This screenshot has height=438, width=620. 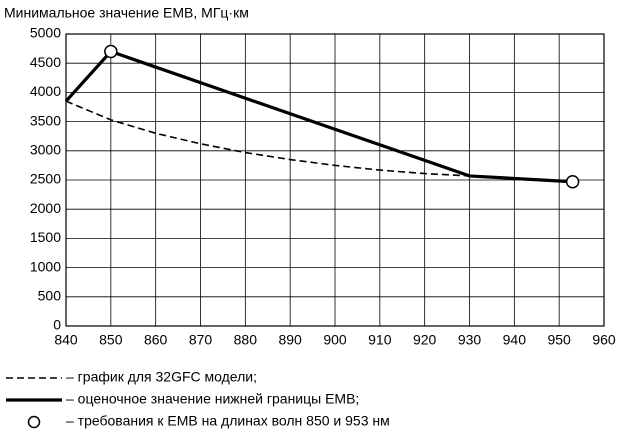 What do you see at coordinates (212, 399) in the screenshot?
I see `legend-label: – оценочное значение нижней границы EMB;` at bounding box center [212, 399].